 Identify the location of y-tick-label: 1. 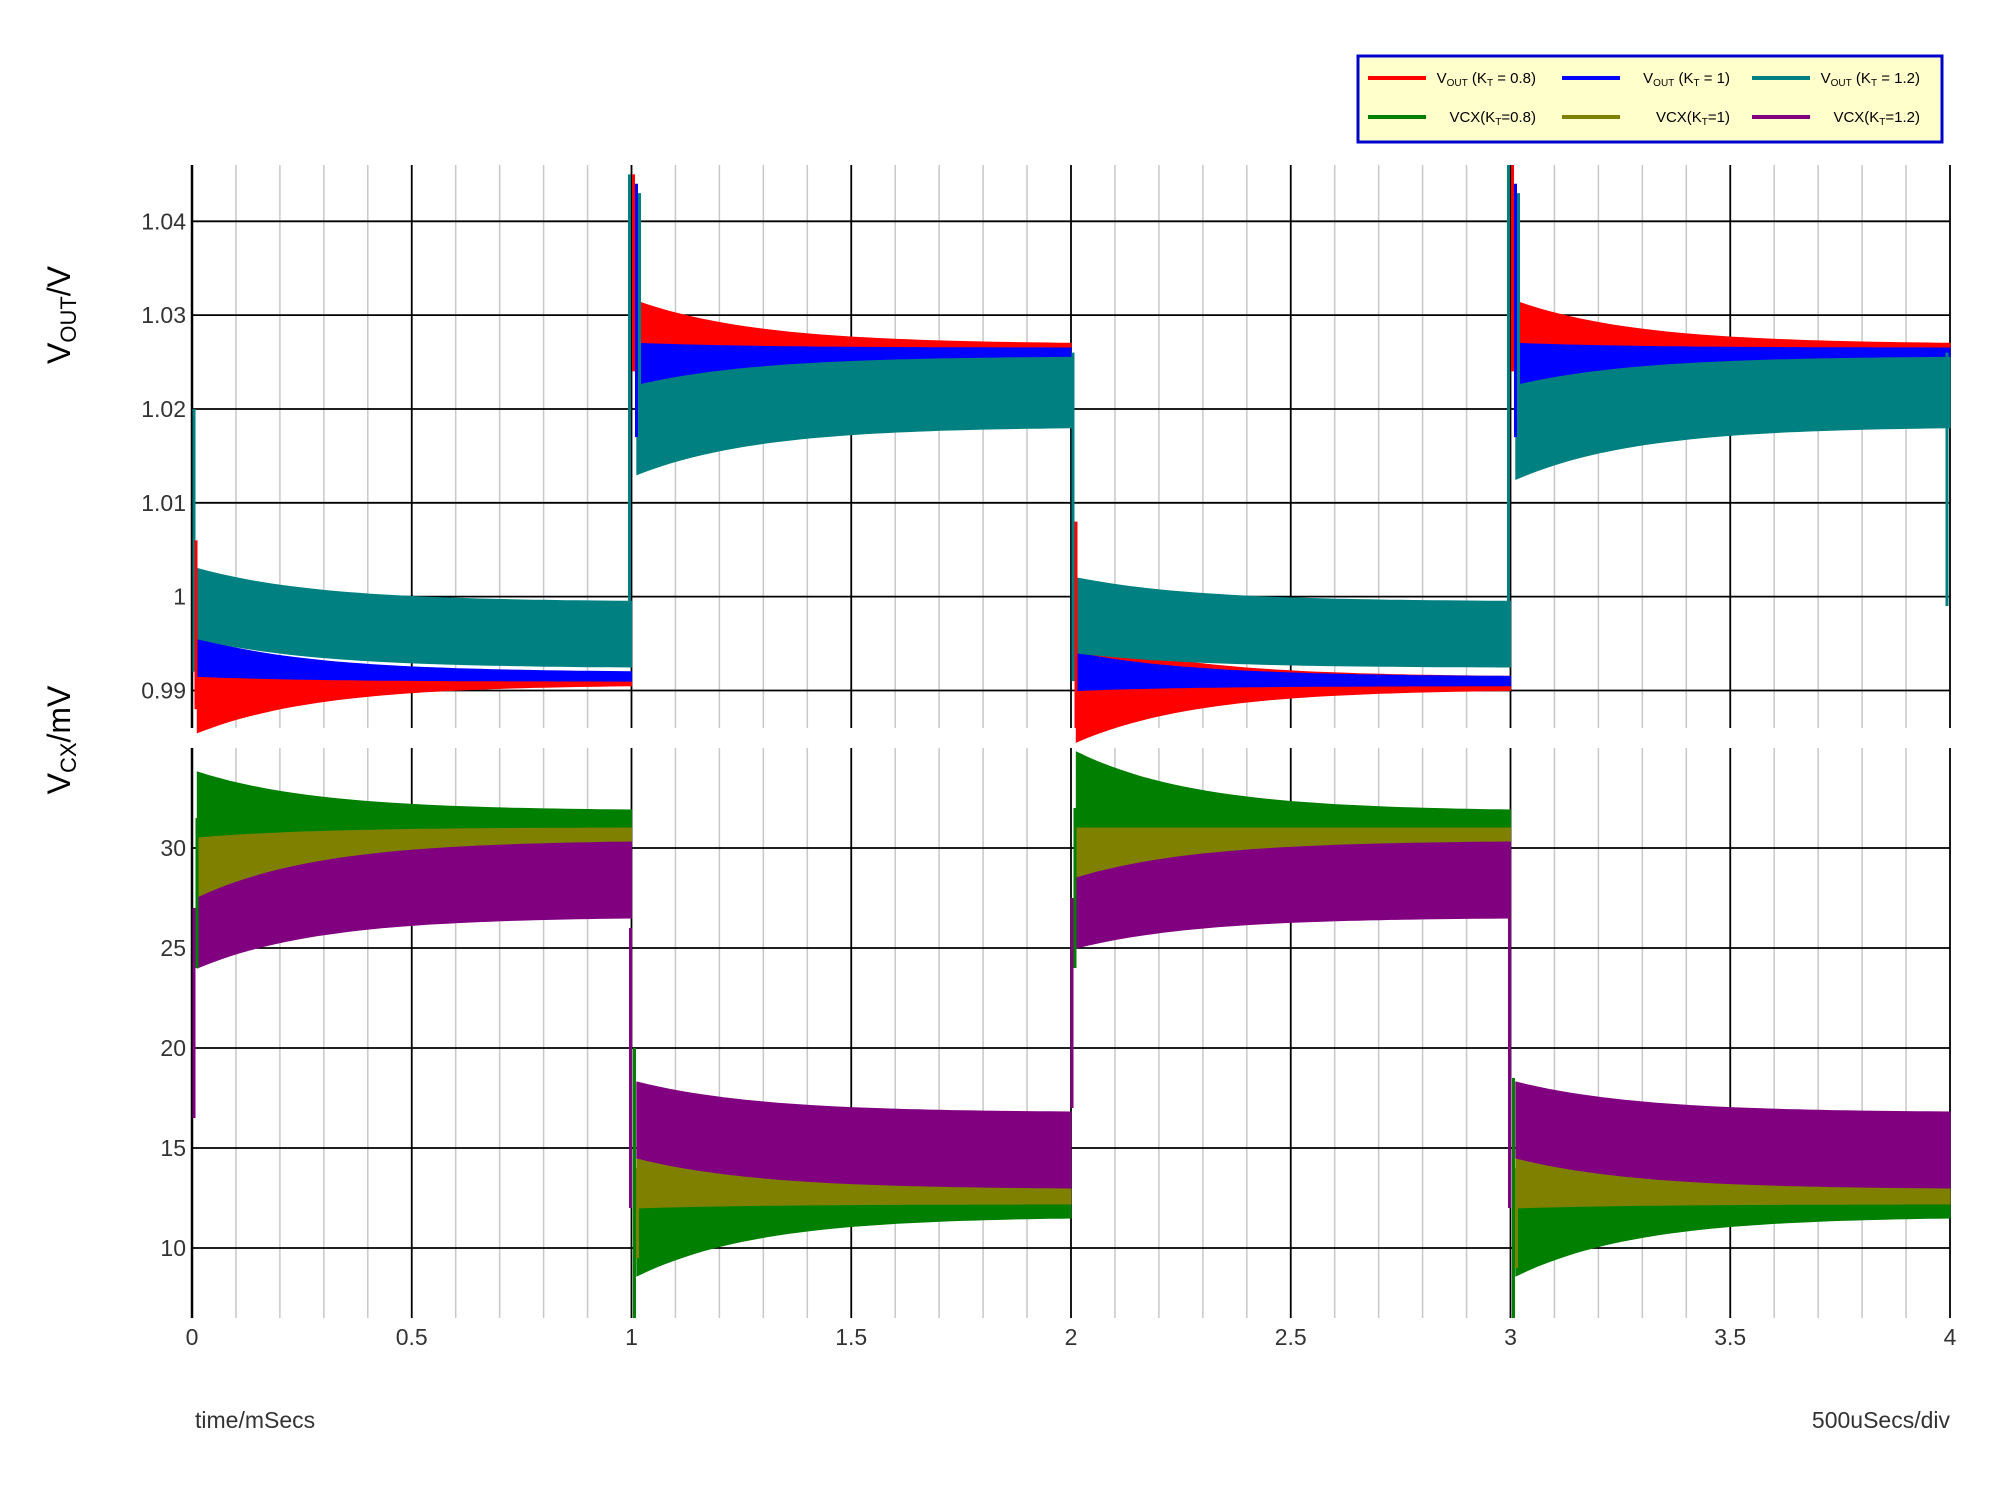
(179, 597).